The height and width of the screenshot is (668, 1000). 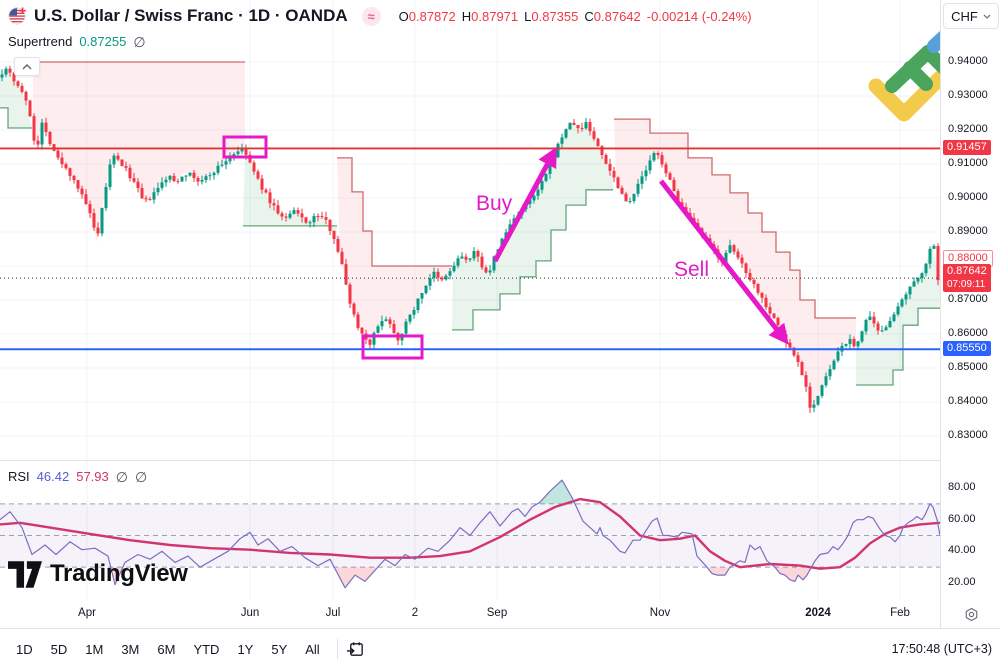 What do you see at coordinates (24, 649) in the screenshot?
I see `range-1d: 1D` at bounding box center [24, 649].